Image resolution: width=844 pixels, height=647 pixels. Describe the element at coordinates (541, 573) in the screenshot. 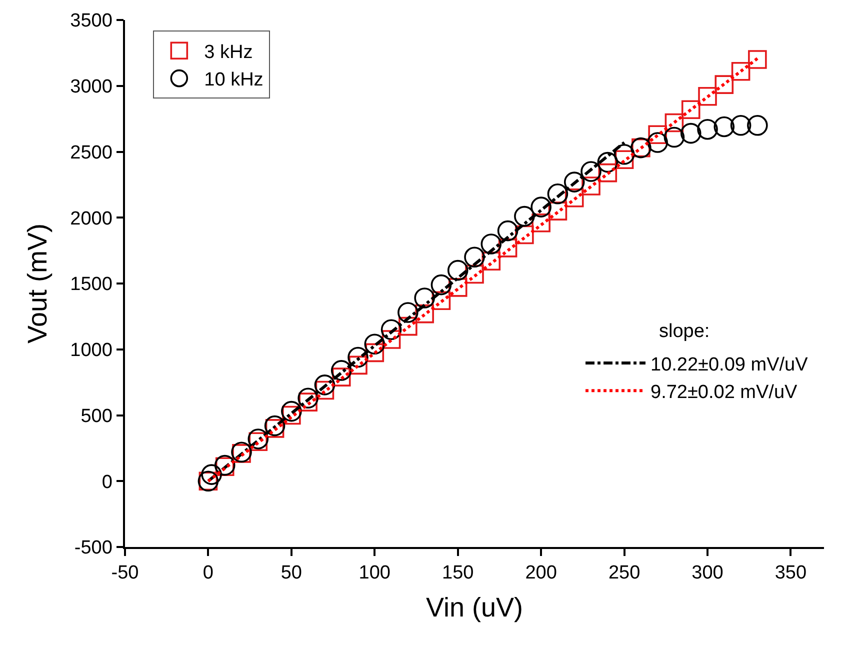

I see `x-tick-label: 200` at that location.